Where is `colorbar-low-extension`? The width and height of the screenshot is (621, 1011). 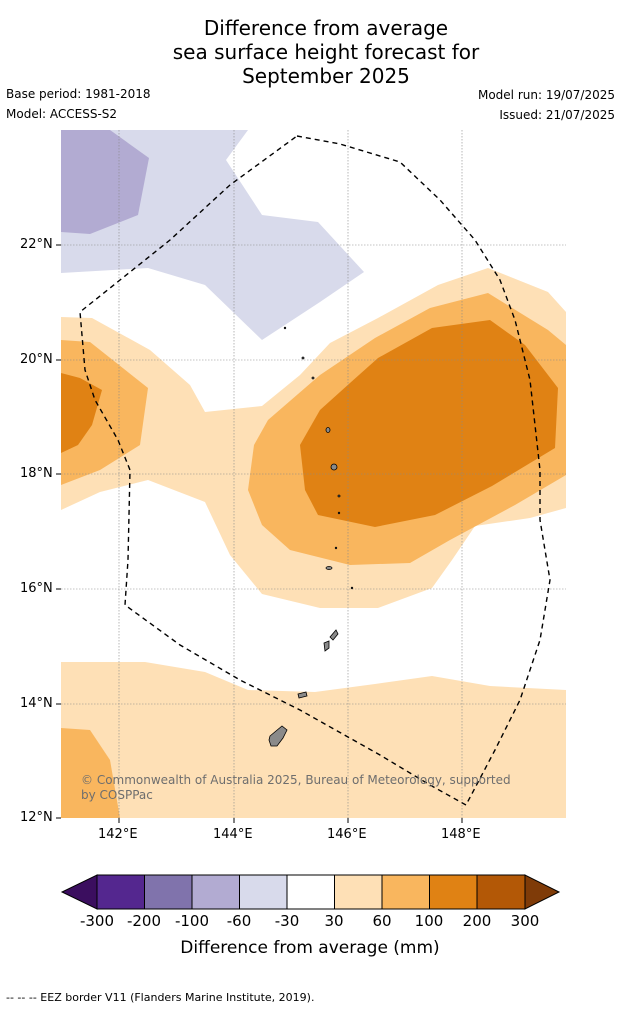
colorbar-low-extension is located at coordinates (79, 892).